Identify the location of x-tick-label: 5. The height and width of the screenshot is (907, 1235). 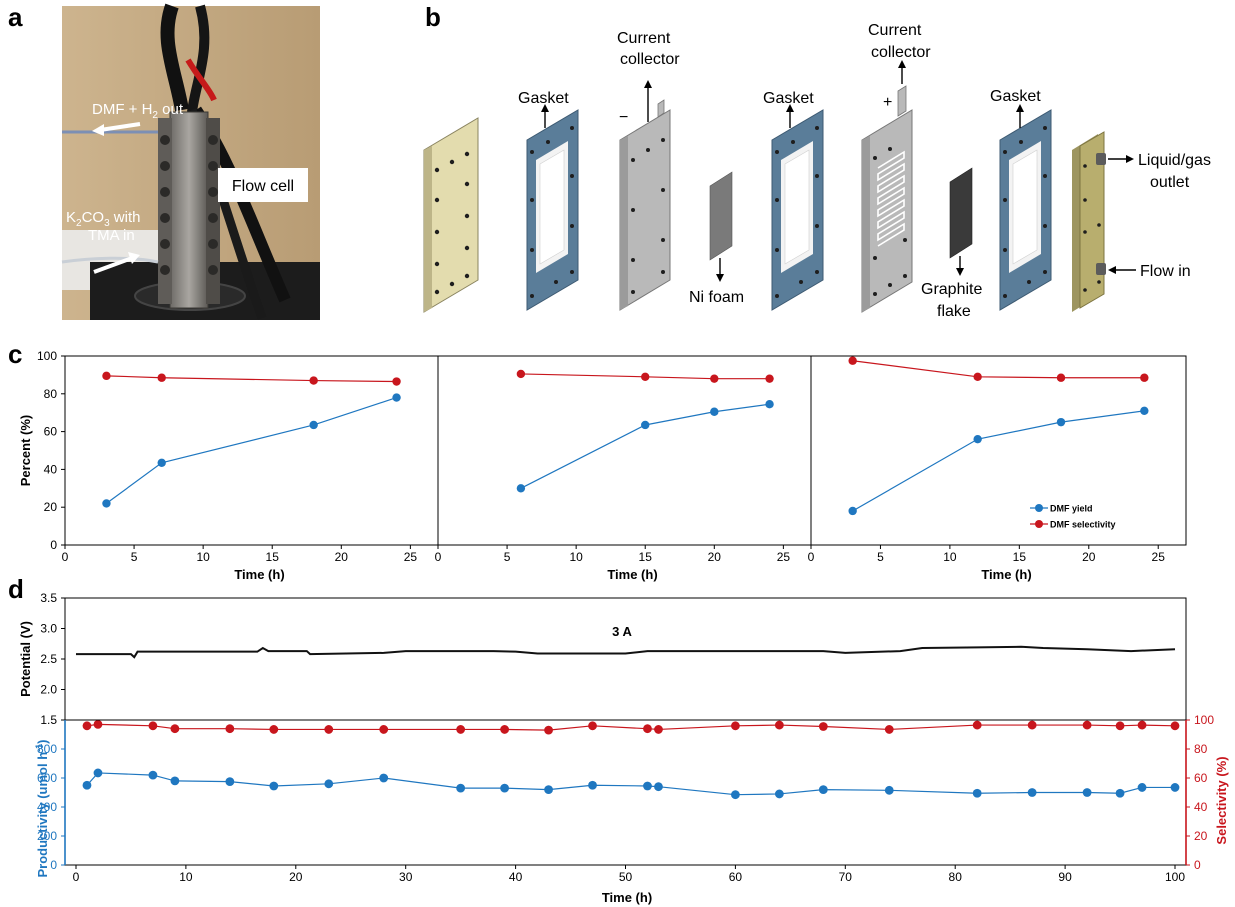
(880, 557).